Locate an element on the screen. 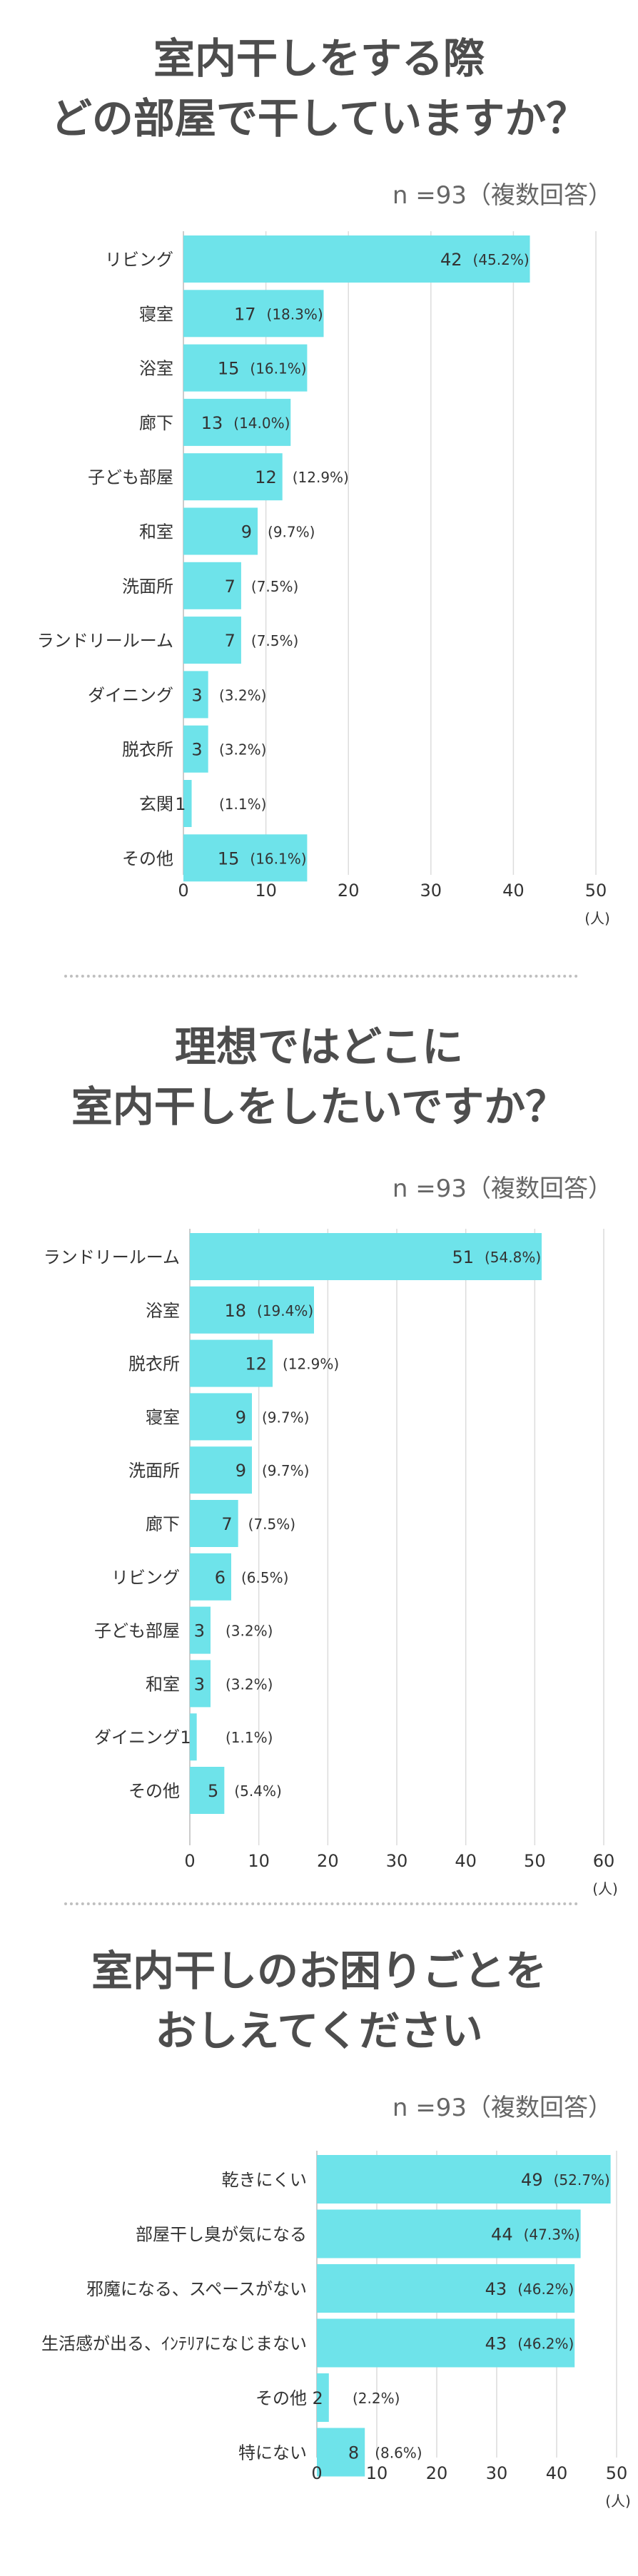 This screenshot has height=2576, width=638. x-tick-label: 40 is located at coordinates (557, 2473).